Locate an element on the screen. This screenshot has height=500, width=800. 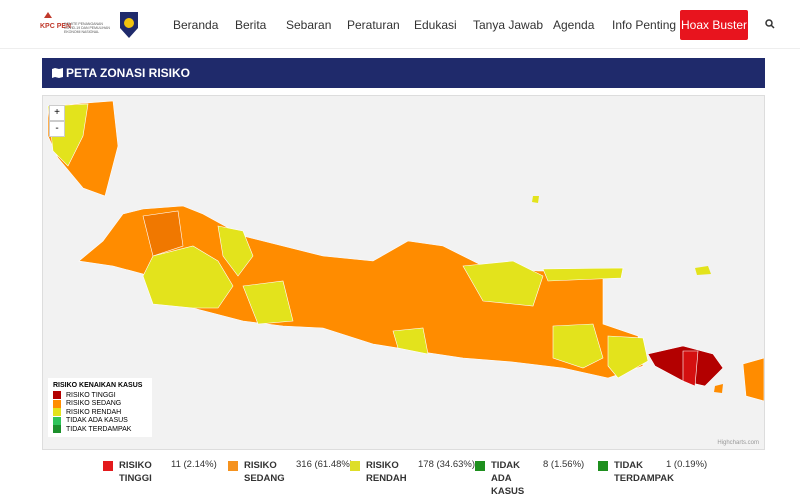
search-icon is located at coordinates (770, 24).